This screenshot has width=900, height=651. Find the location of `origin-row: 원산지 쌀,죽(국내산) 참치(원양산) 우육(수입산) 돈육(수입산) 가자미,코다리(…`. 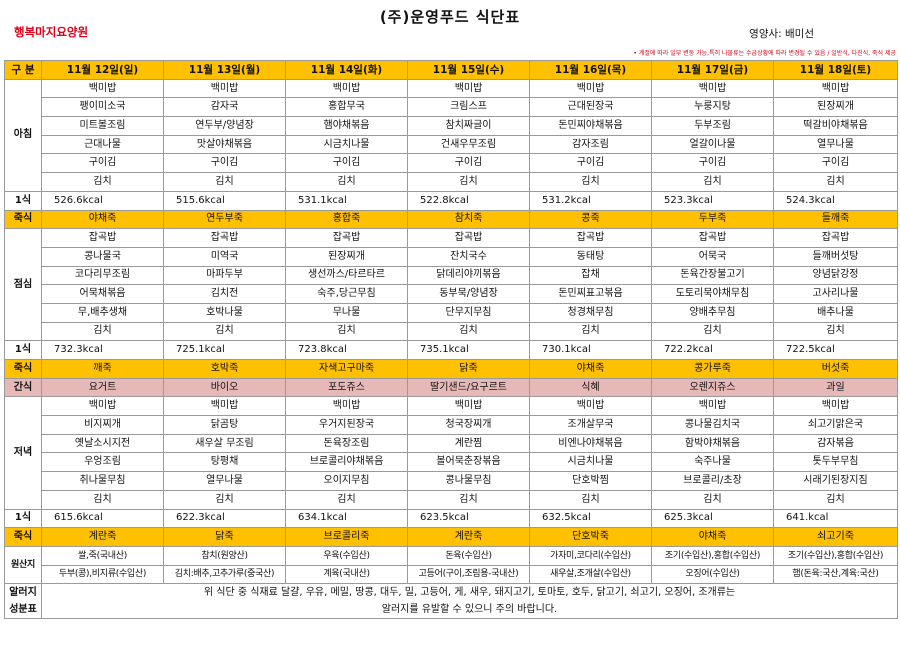

origin-row: 원산지 쌀,죽(국내산) 참치(원양산) 우육(수입산) 돈육(수입산) 가자미,코다리(… is located at coordinates (451, 565).